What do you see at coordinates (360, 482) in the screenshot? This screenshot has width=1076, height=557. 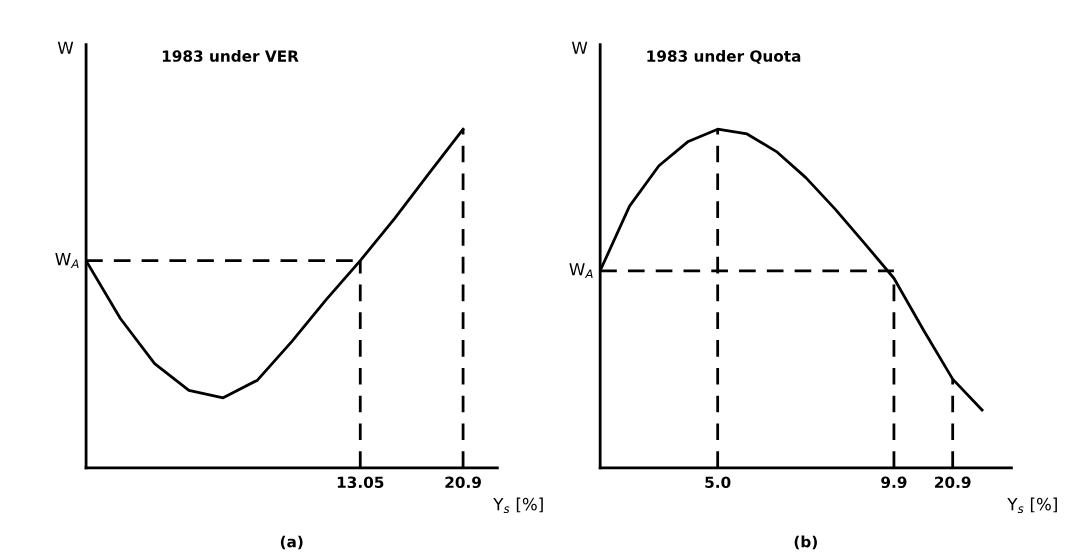 I see `x-tick-label: 13.05` at bounding box center [360, 482].